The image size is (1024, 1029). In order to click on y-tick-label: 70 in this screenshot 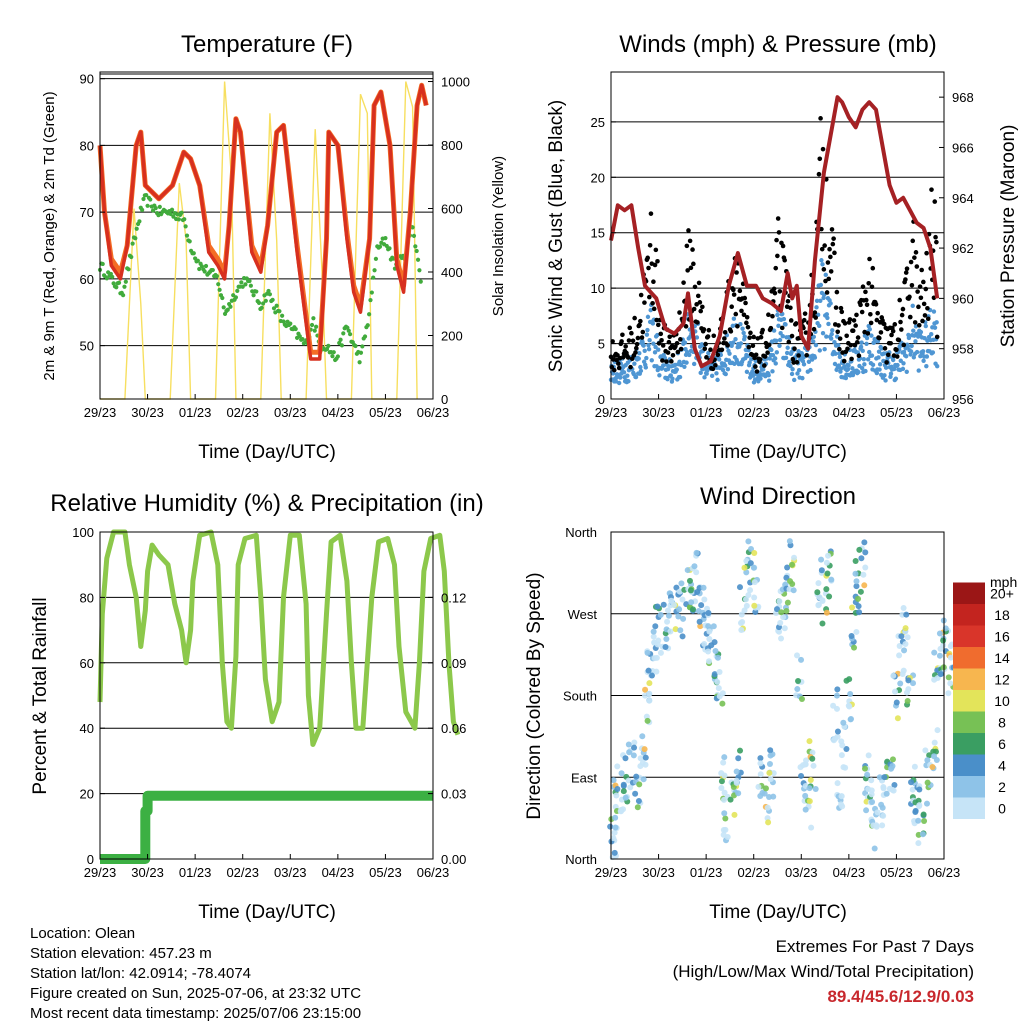, I will do `click(87, 212)`.